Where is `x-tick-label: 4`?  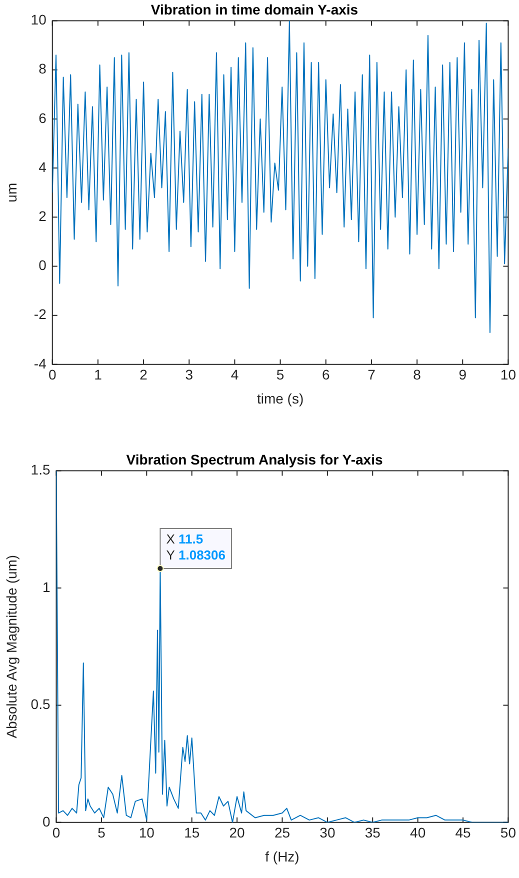
x-tick-label: 4 is located at coordinates (234, 374).